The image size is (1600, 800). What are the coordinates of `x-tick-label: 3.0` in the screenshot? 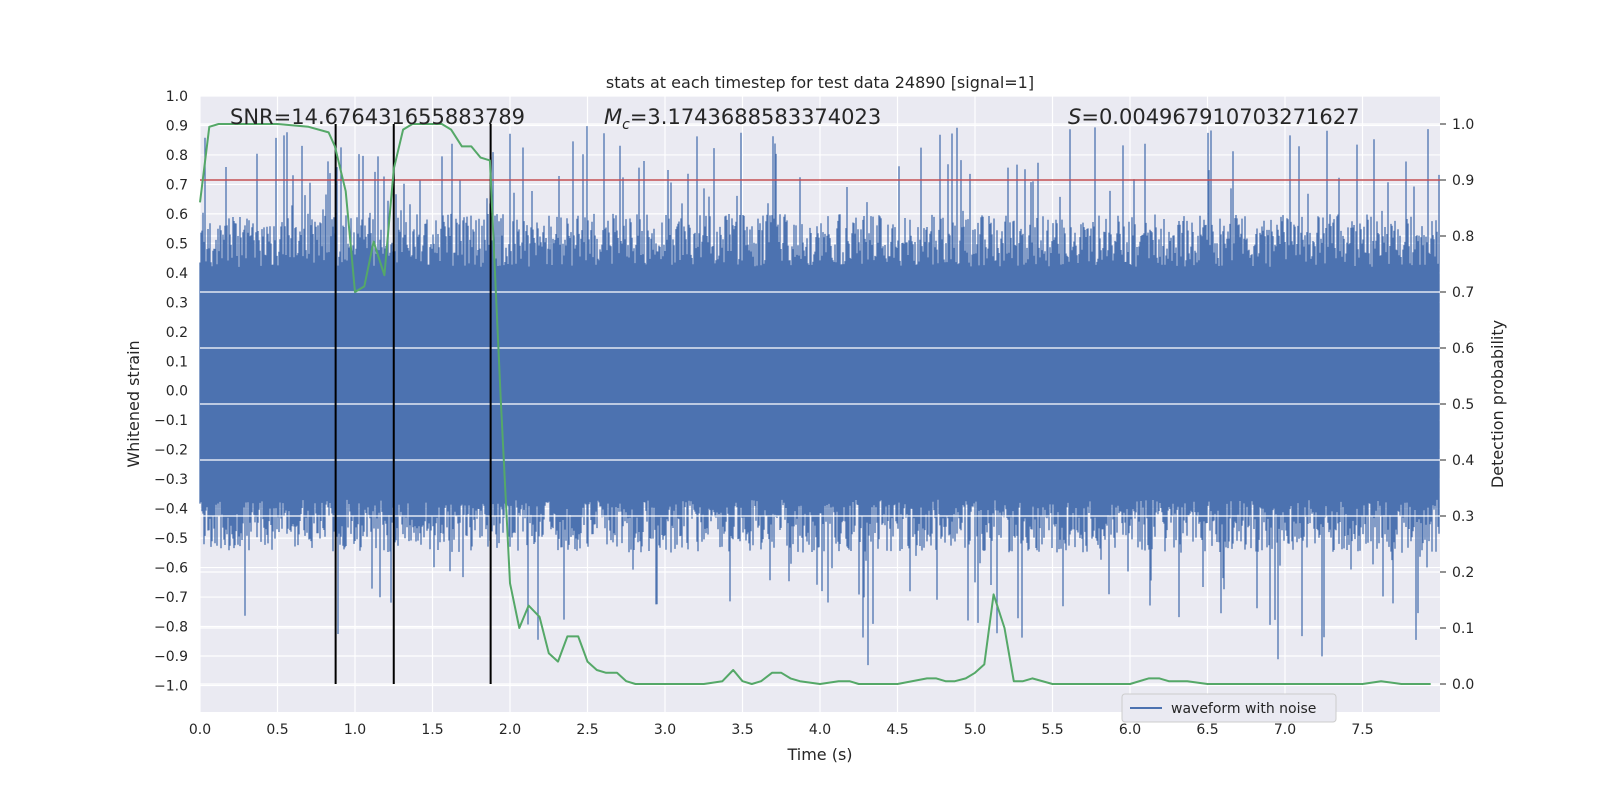 It's located at (665, 730).